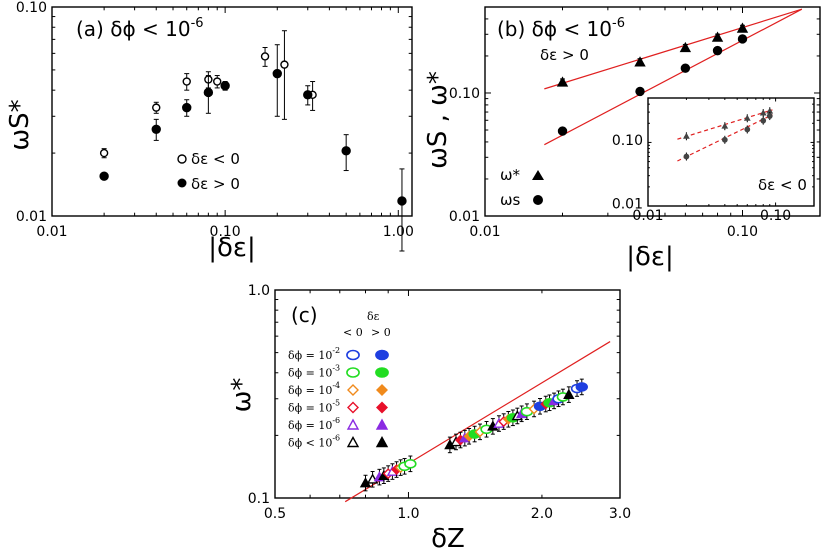 This screenshot has height=555, width=830. I want to click on inset-frame, so click(731, 152).